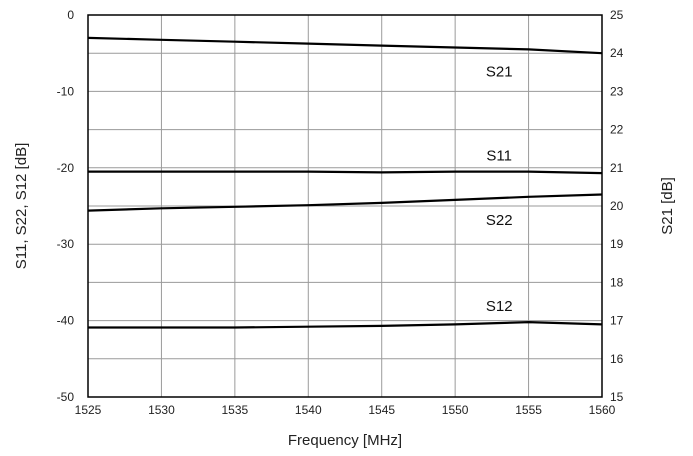 This screenshot has width=693, height=456. Describe the element at coordinates (308, 410) in the screenshot. I see `x-tick-label: 1540` at that location.